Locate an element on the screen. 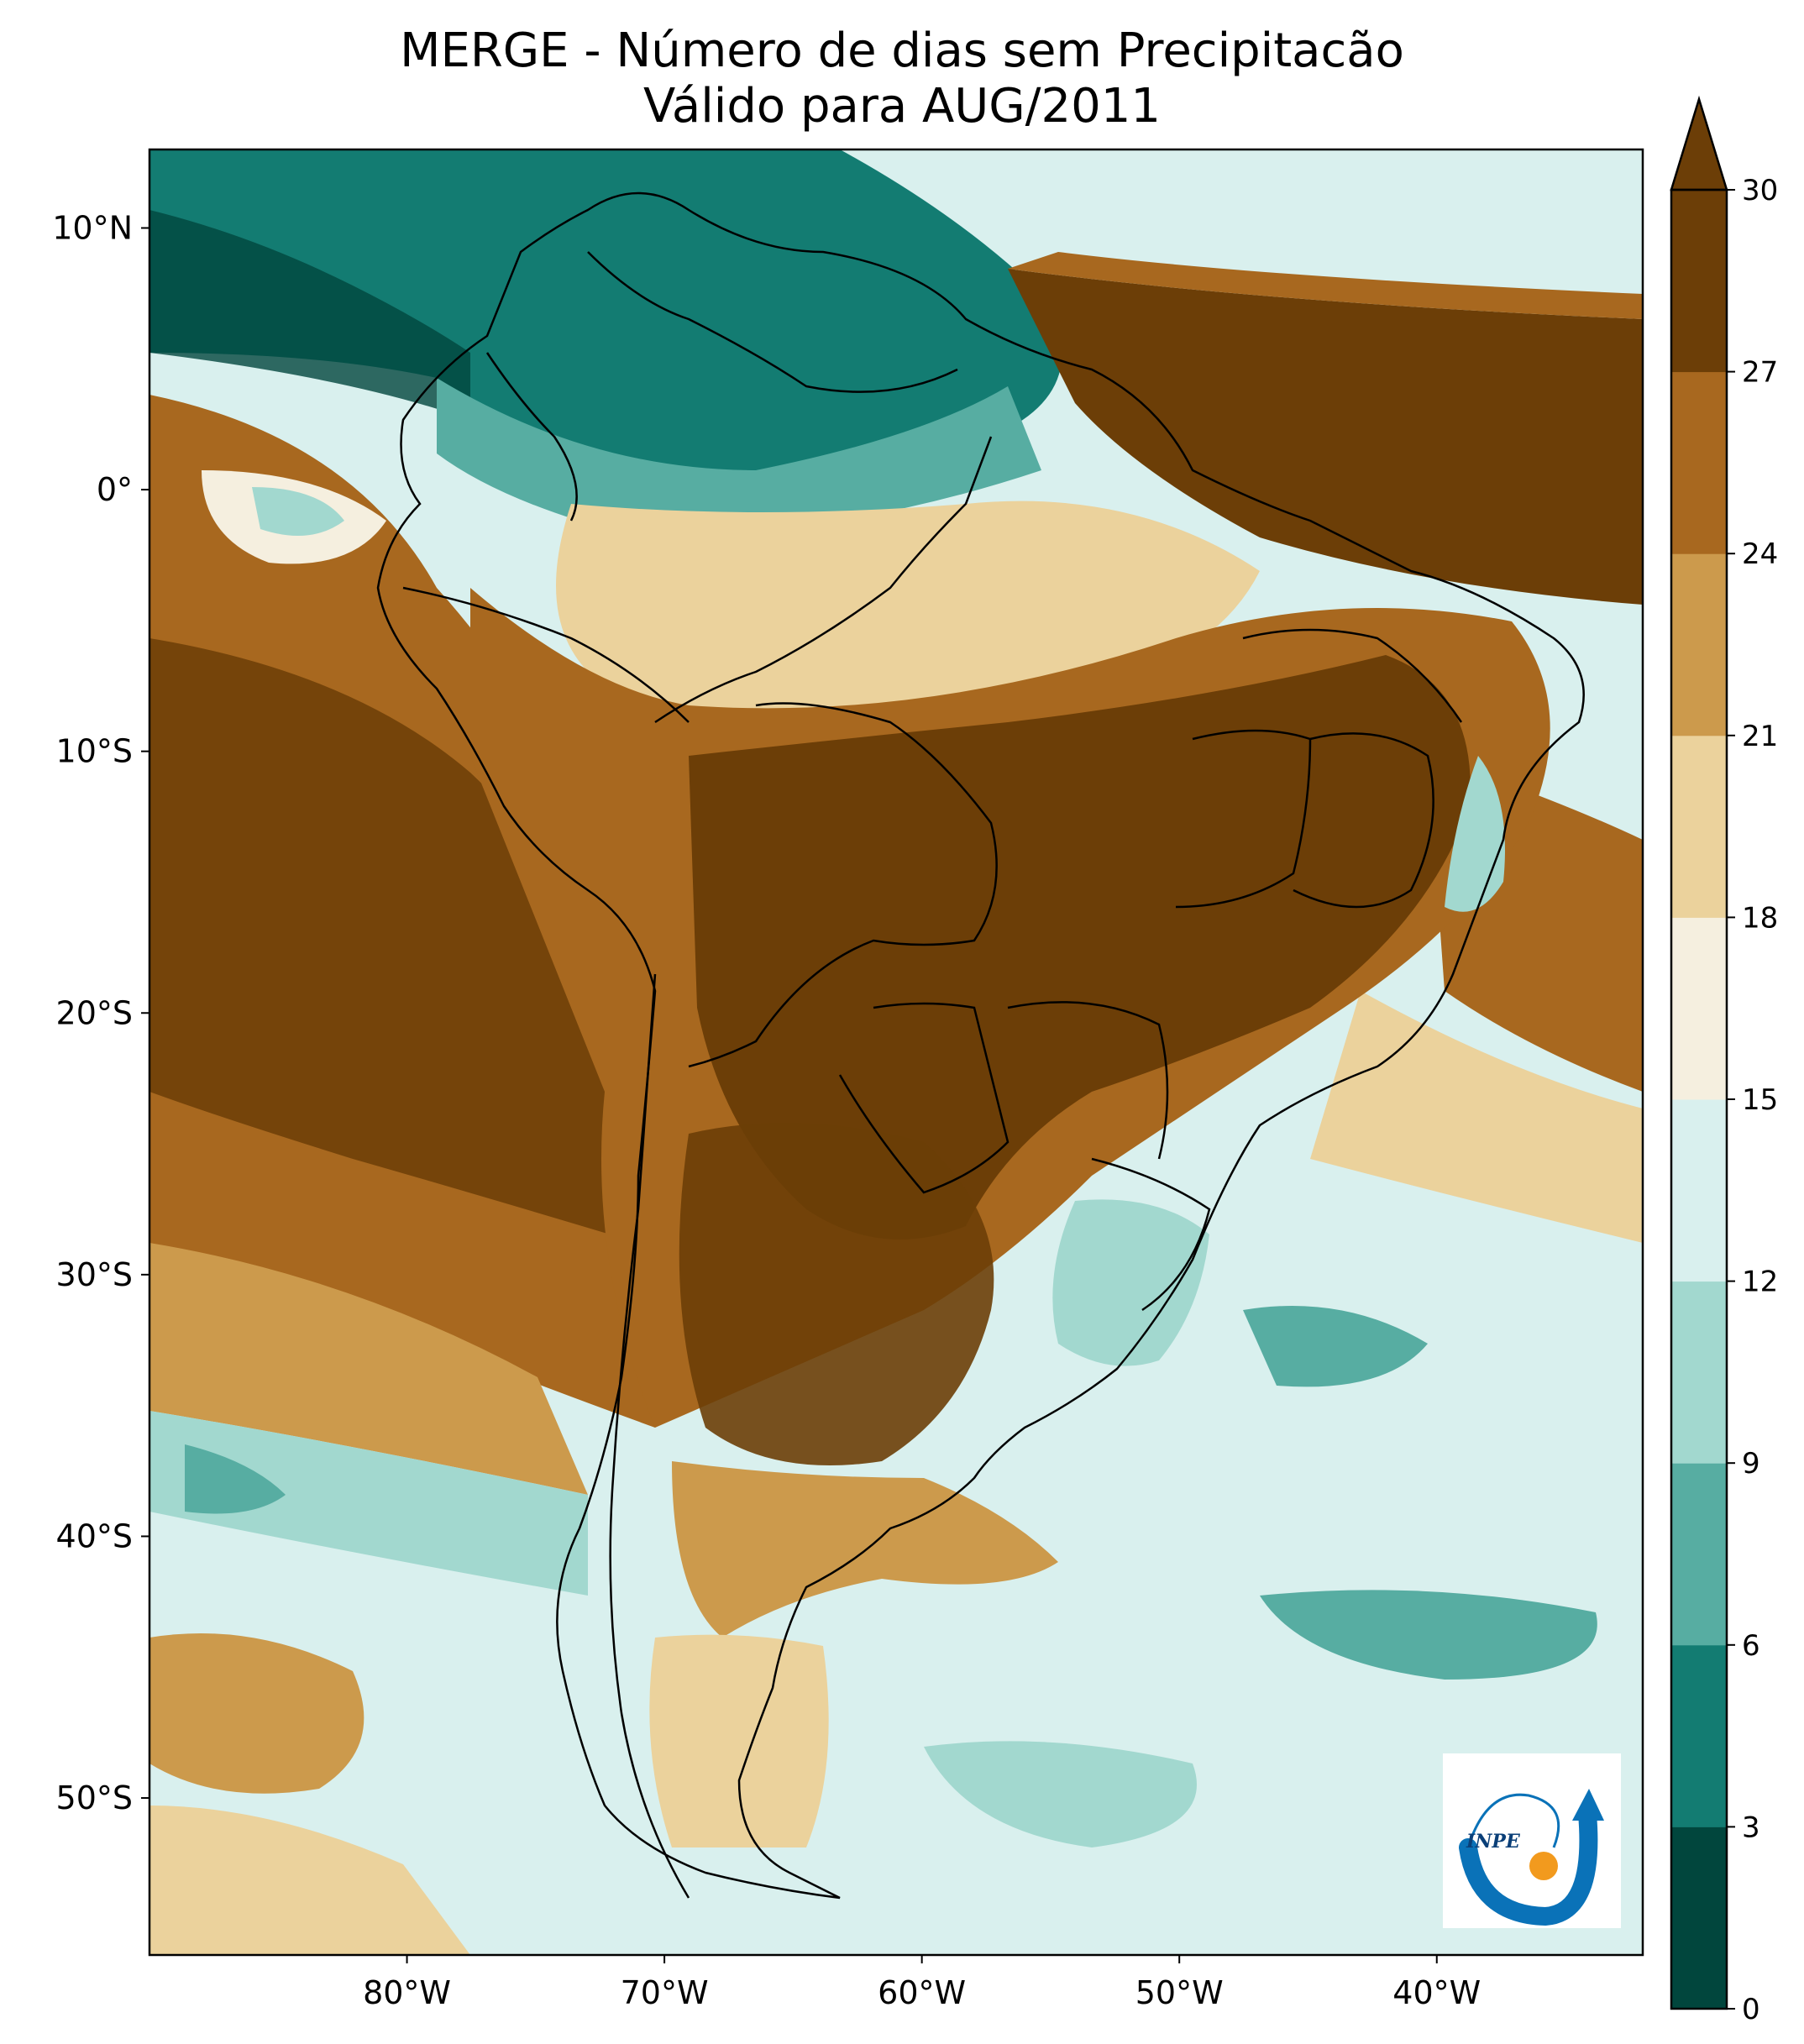 This screenshot has height=2044, width=1804. latitude-labels: 10°N 0° 10°S 20°S 30°S 40°S 50°S is located at coordinates (100, 1012).